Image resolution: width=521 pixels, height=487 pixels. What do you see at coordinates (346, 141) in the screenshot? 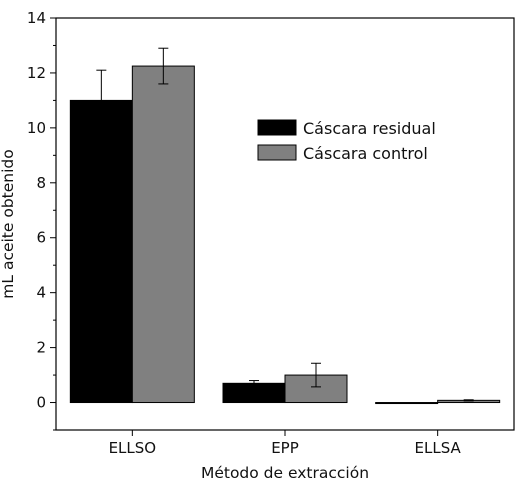
I see `legend: Cáscara residual Cáscara control` at bounding box center [346, 141].